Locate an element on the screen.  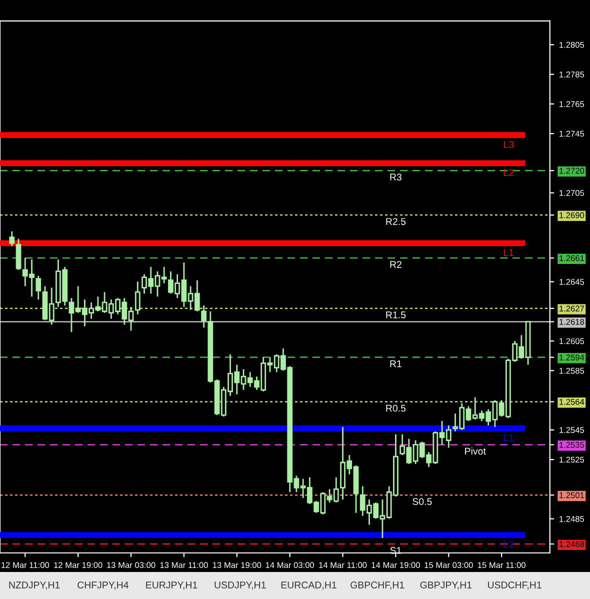
x-tick-label: 14 Mar 03:00 is located at coordinates (290, 565).